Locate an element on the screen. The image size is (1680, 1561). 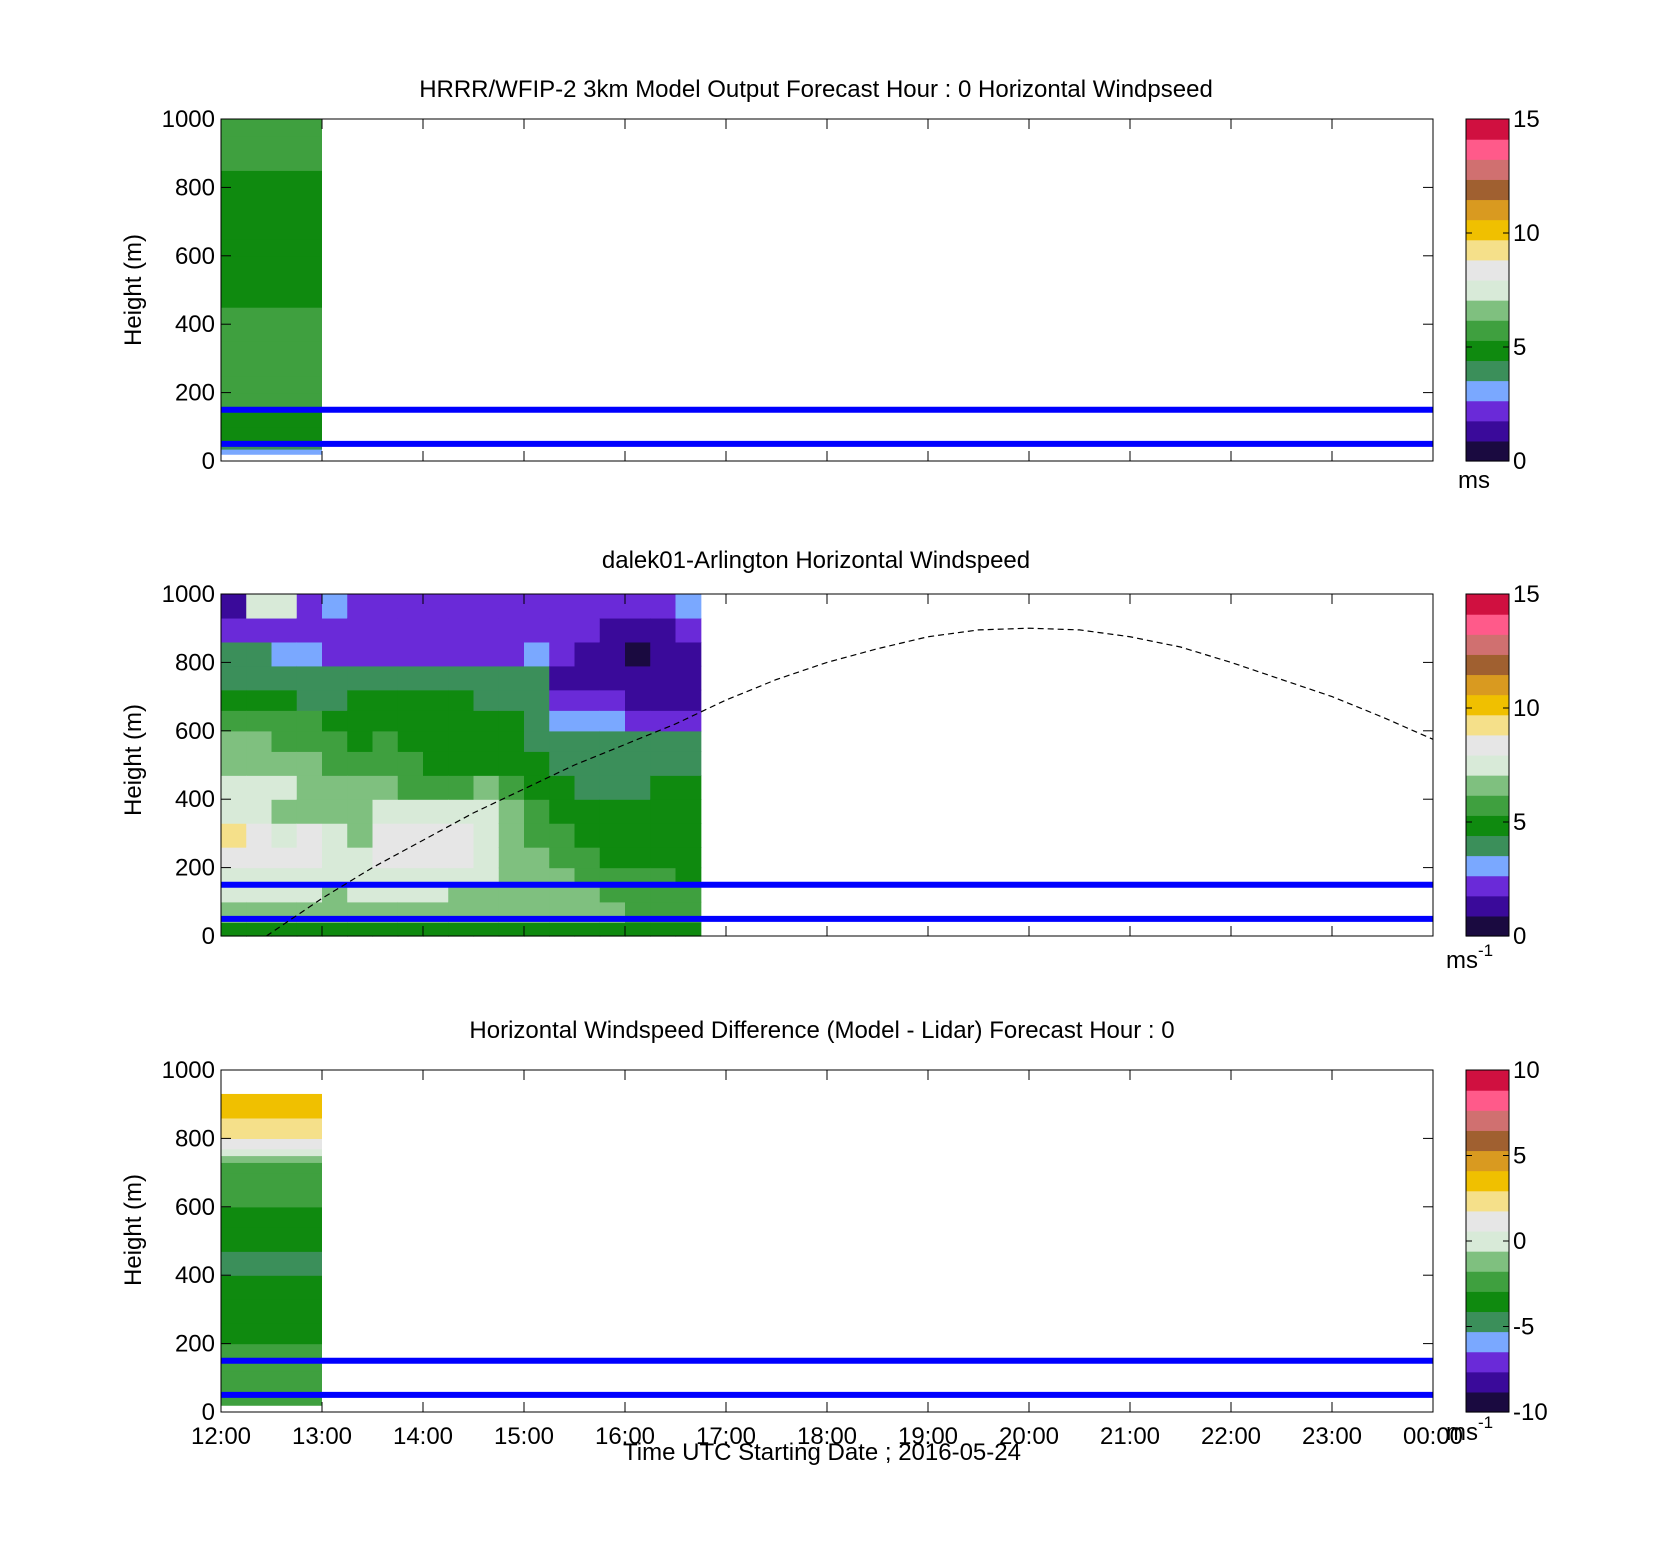
colorbar-tick-label: 0 is located at coordinates (1519, 1241).